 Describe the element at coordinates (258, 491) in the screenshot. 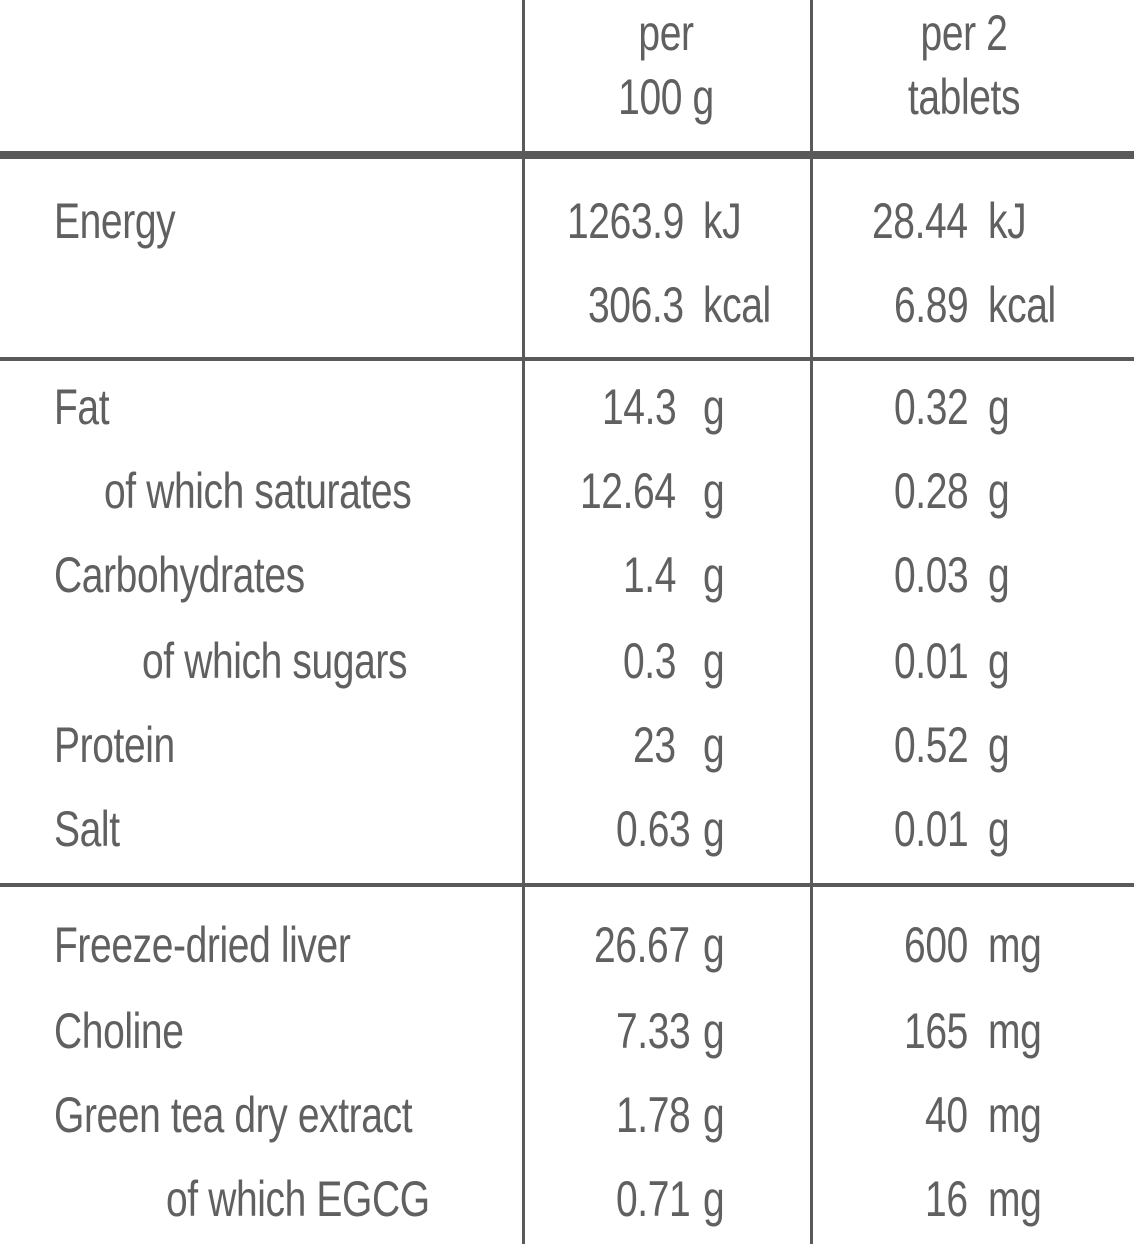

I see `nutrient-label: of which saturates` at that location.